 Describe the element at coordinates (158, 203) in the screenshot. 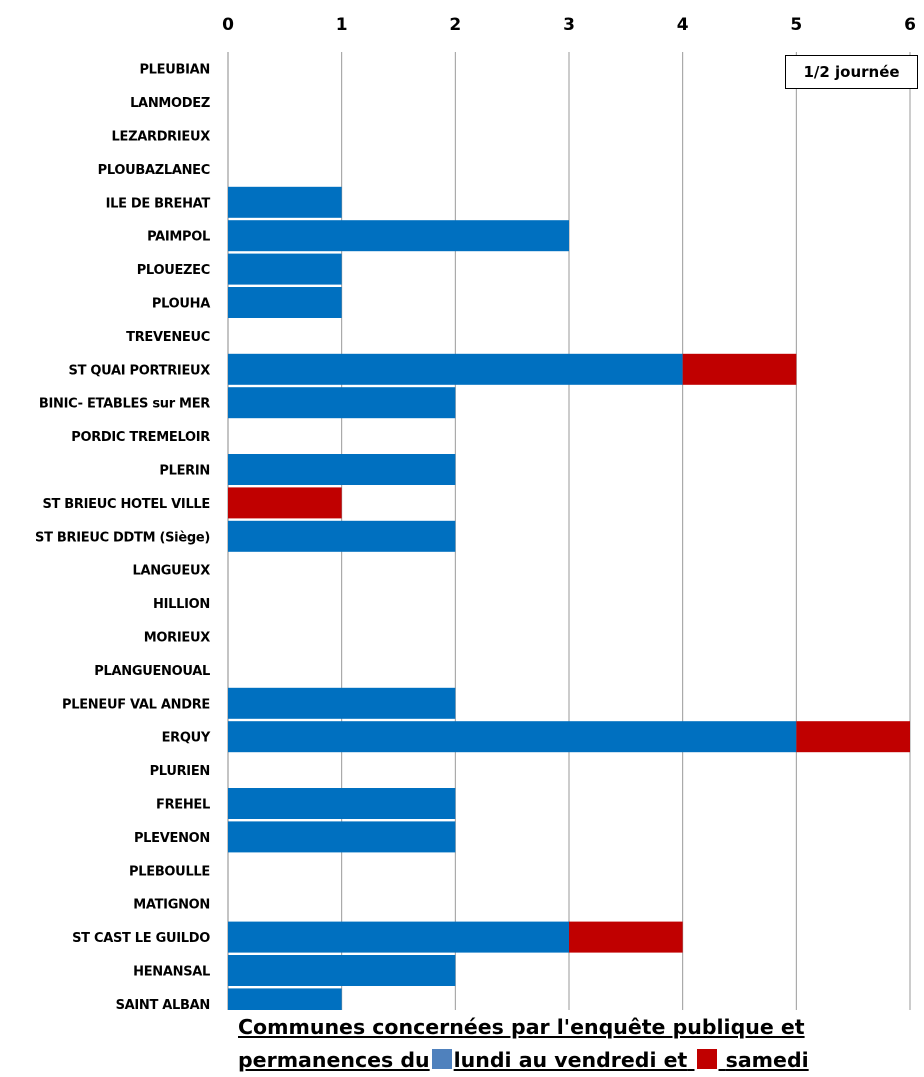

I see `category-label: ILE DE BREHAT` at that location.